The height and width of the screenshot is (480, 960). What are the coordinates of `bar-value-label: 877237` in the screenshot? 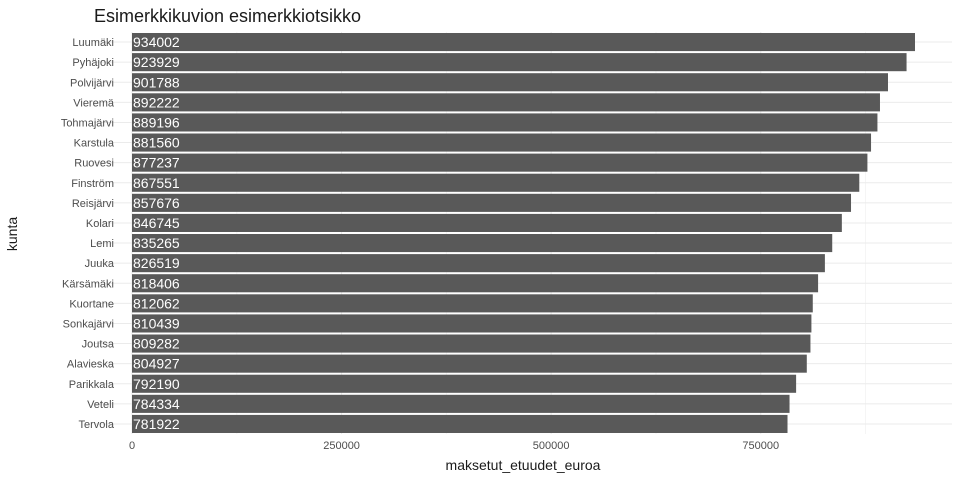 It's located at (156, 163).